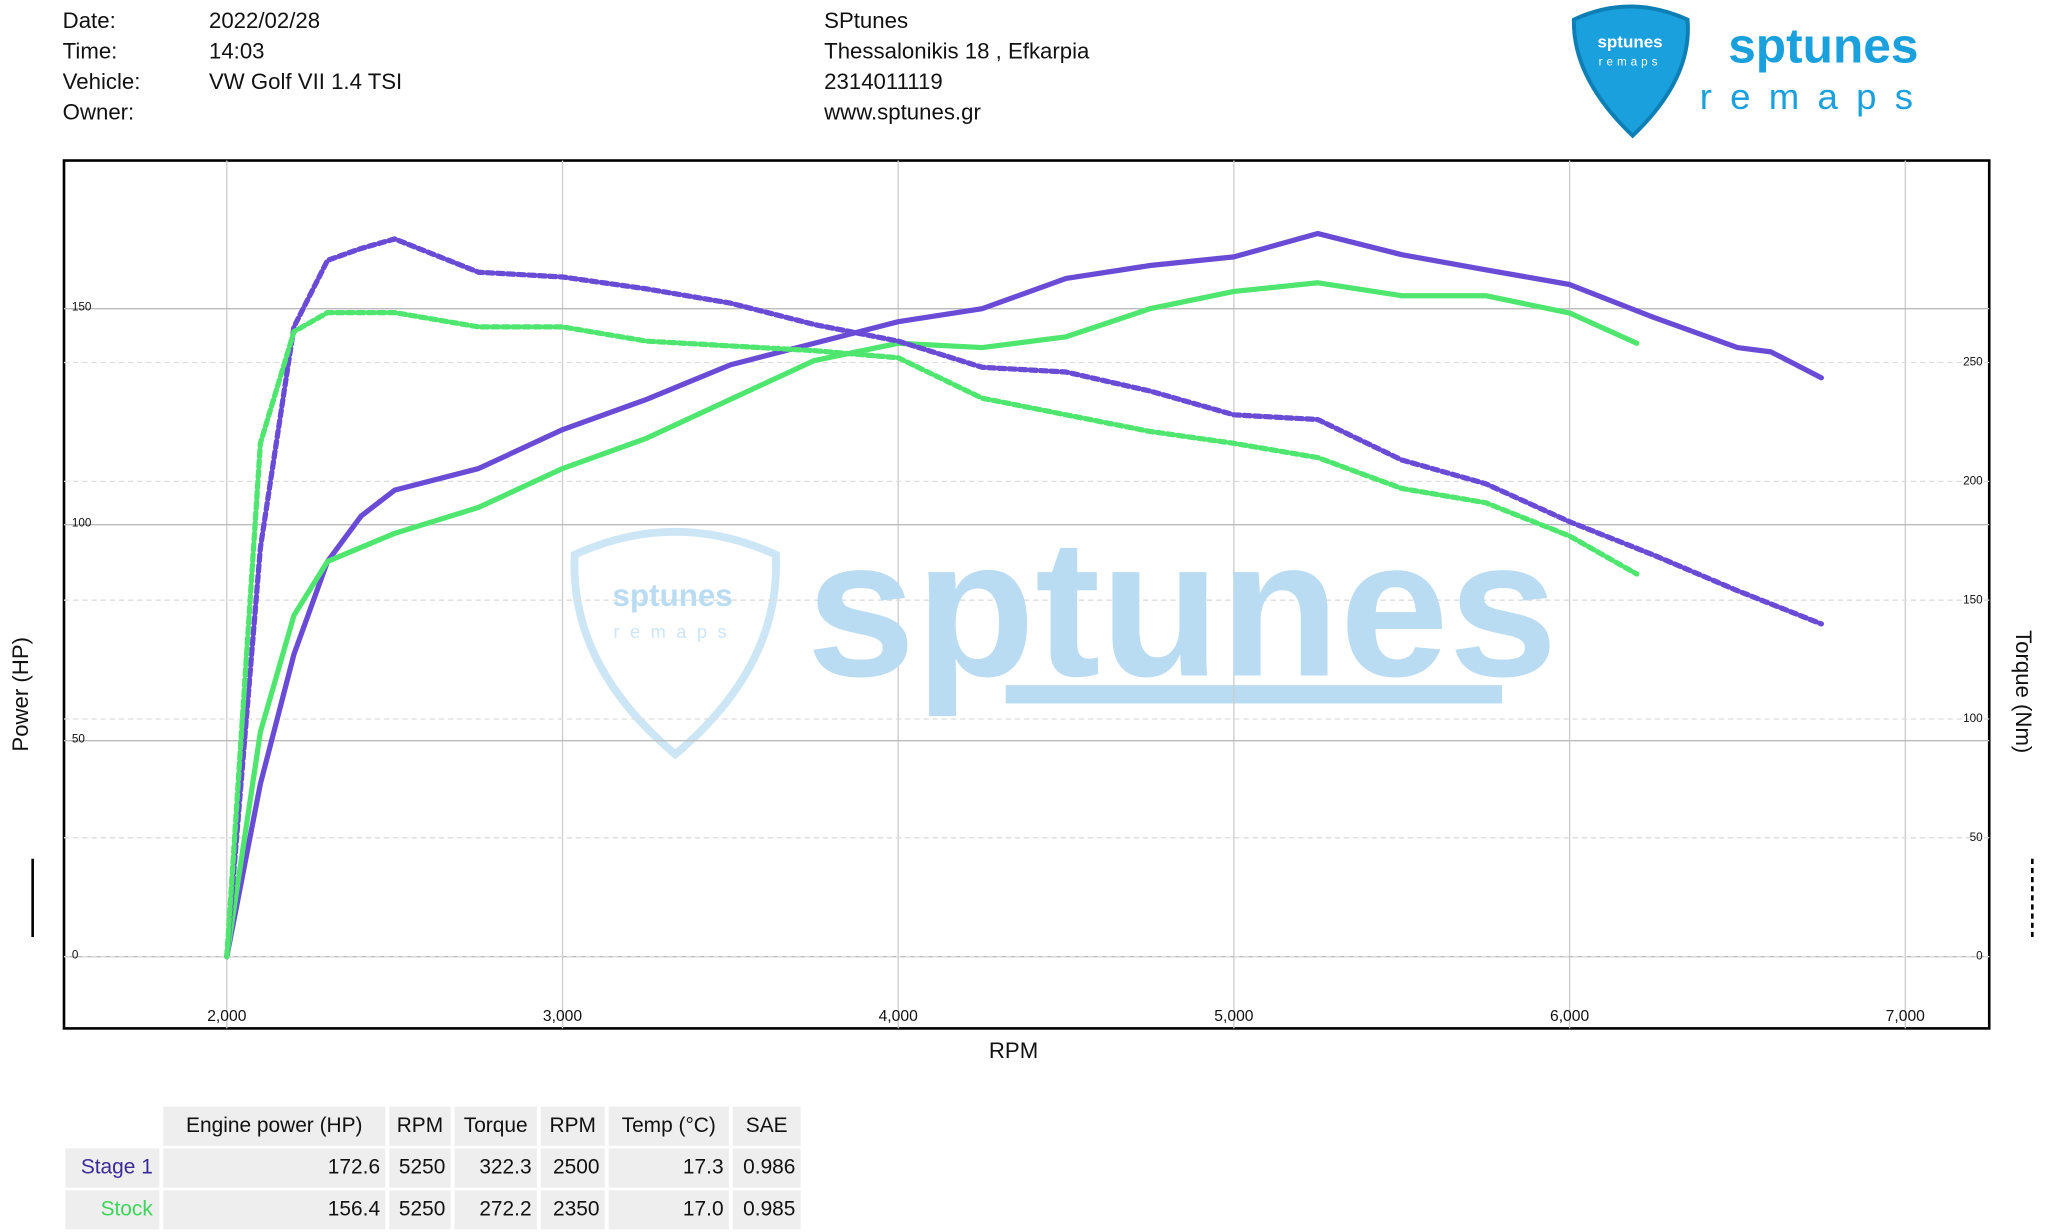 The height and width of the screenshot is (1232, 2048). What do you see at coordinates (769, 1167) in the screenshot?
I see `table-value: 0.986` at bounding box center [769, 1167].